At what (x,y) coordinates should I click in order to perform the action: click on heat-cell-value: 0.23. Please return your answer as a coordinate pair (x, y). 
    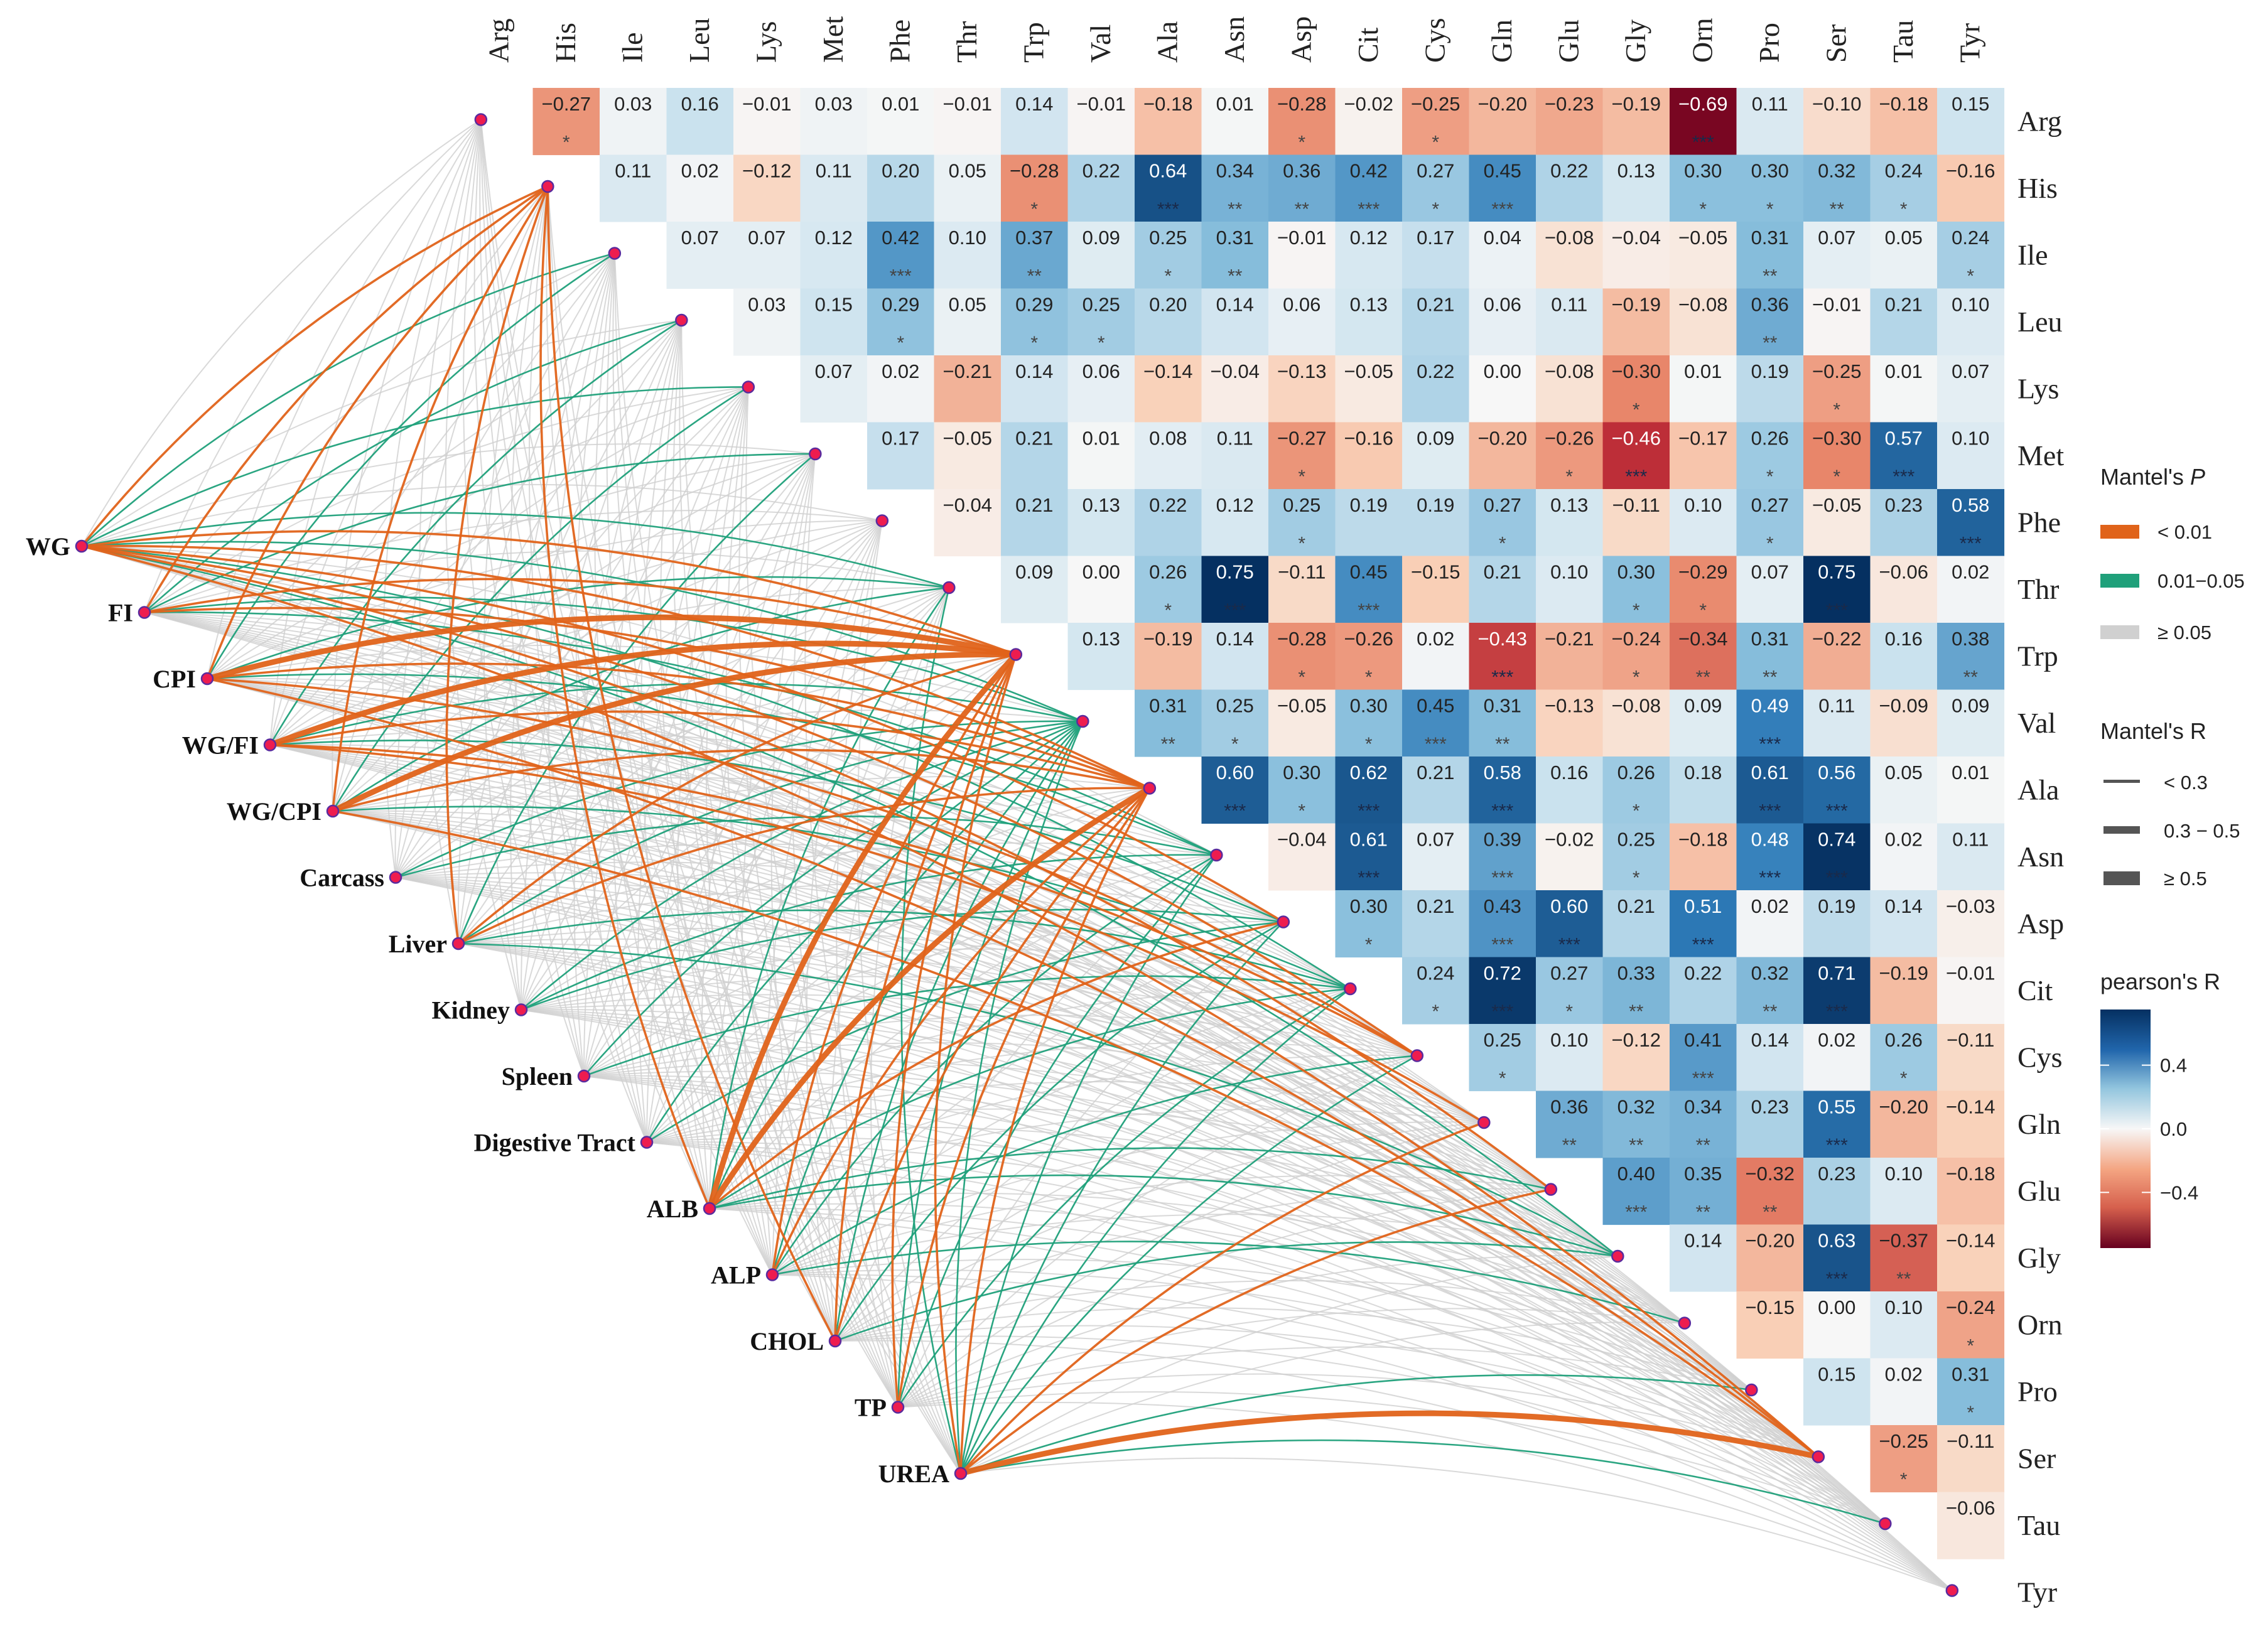
    Looking at the image, I should click on (1836, 1174).